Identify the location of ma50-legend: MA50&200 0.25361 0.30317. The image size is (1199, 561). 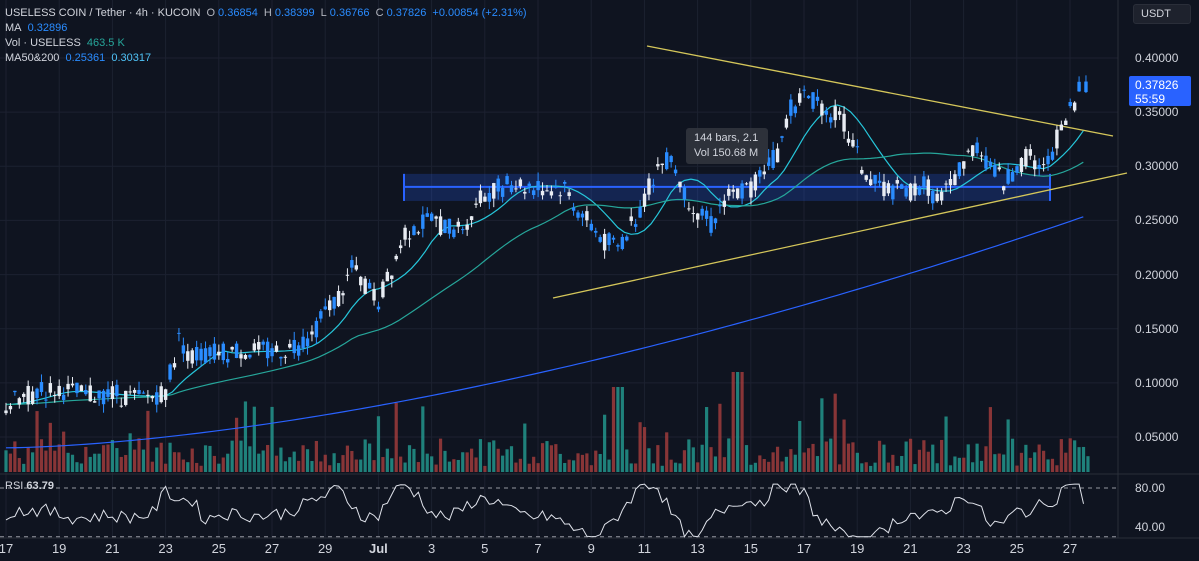
(79, 58).